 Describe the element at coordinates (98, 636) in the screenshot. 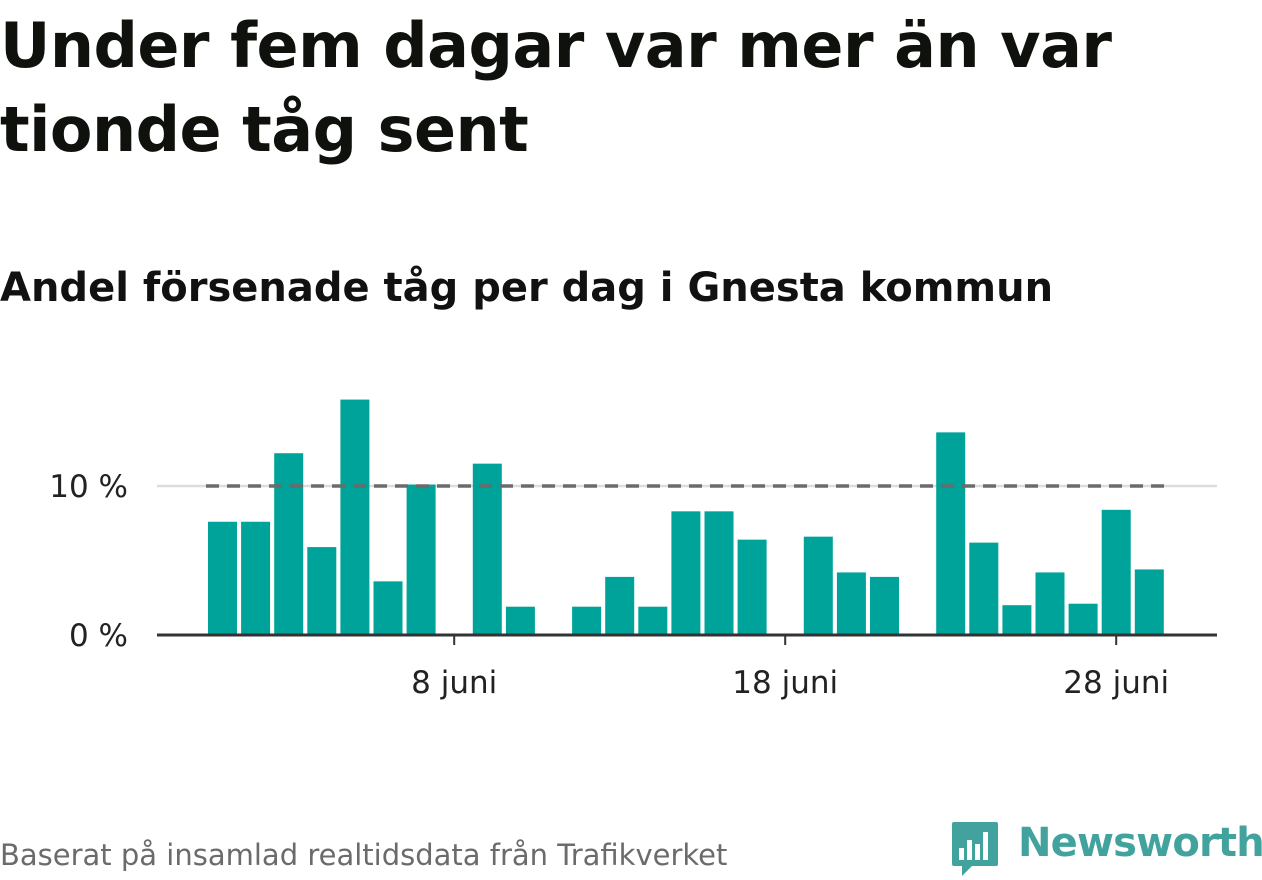

I see `y-tick-label: 0 %` at that location.